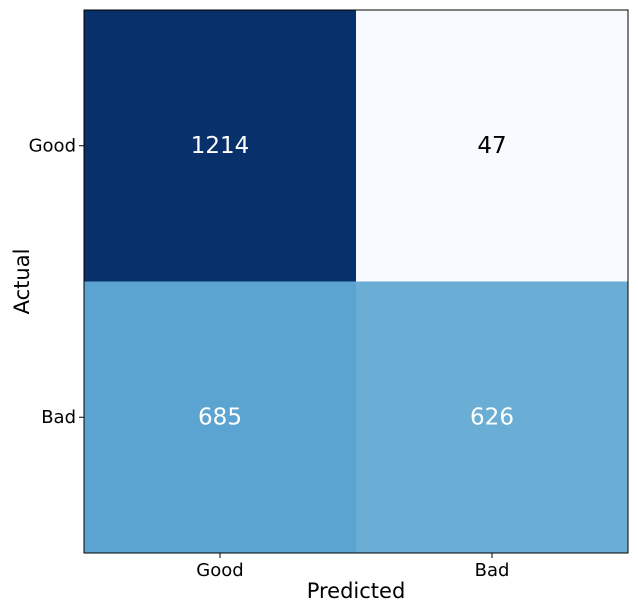  Describe the element at coordinates (492, 570) in the screenshot. I see `x-tick-label: Bad` at that location.